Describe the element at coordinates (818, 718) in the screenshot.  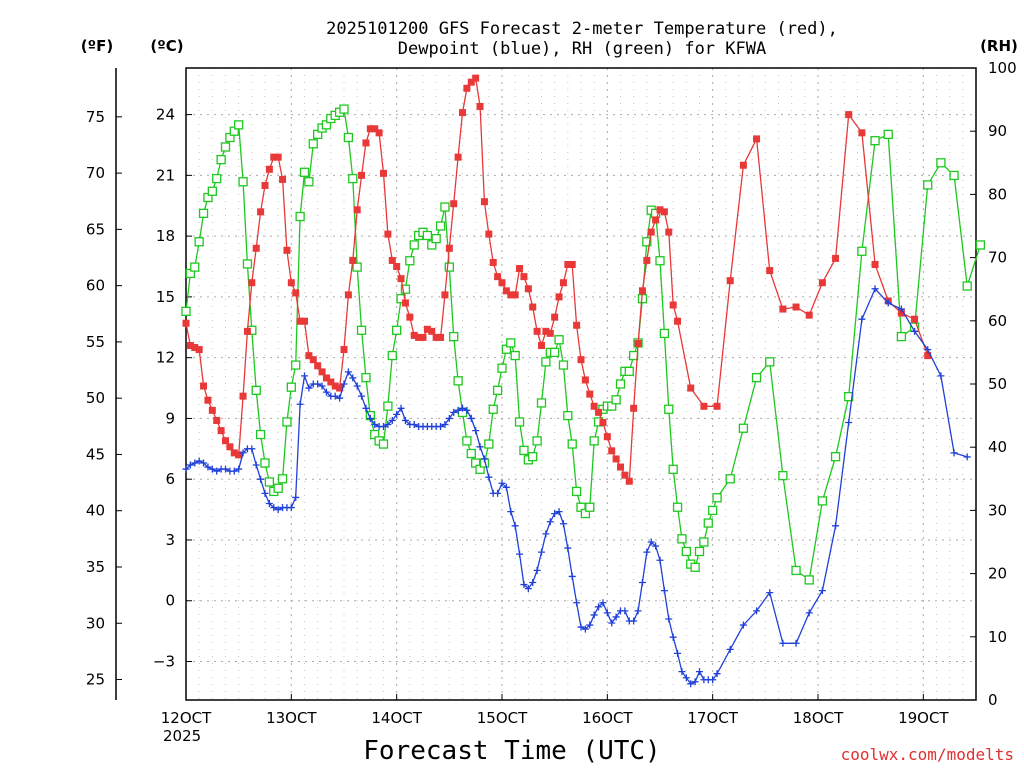
I see `time-tick-label: 18OCT` at that location.